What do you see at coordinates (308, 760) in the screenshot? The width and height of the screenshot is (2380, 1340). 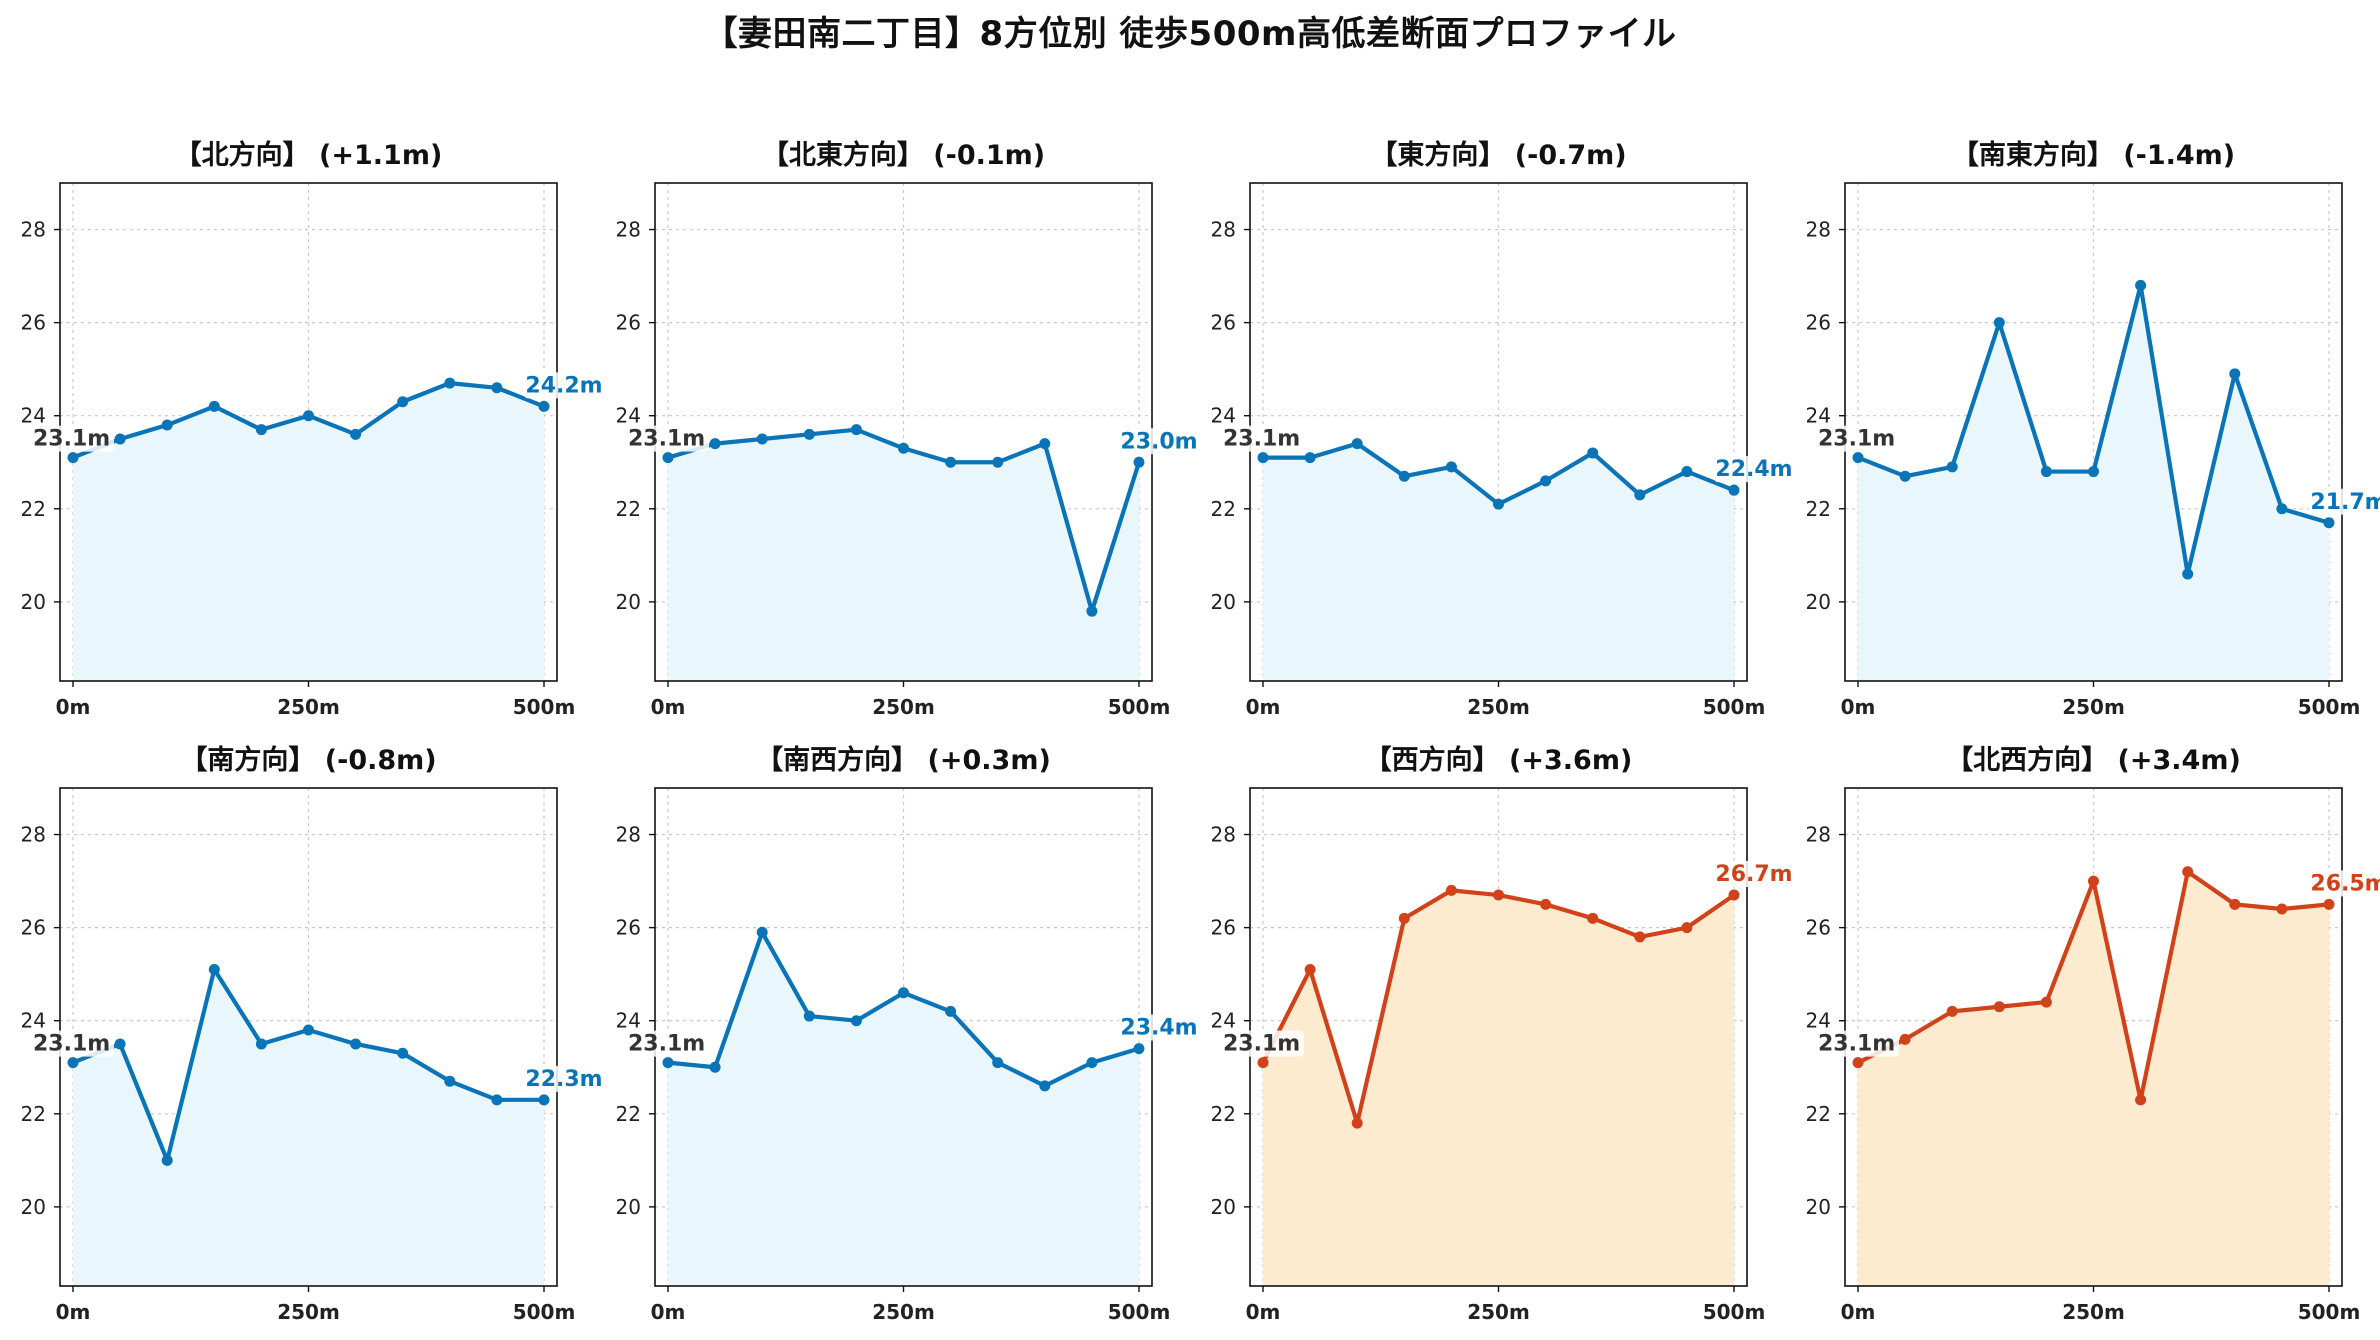 I see `panel-title: 【南方向】 (-0.8m)` at bounding box center [308, 760].